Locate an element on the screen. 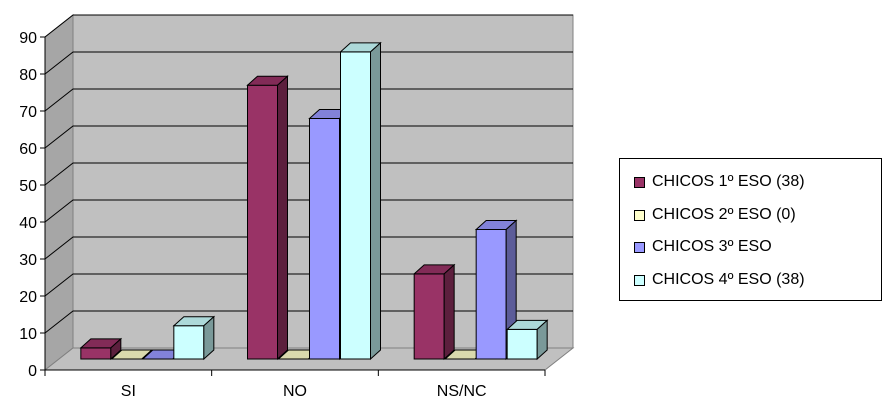  y-axis-ticks: 0 10 20 30 40 50 60 70 80 90 is located at coordinates (28, 205).